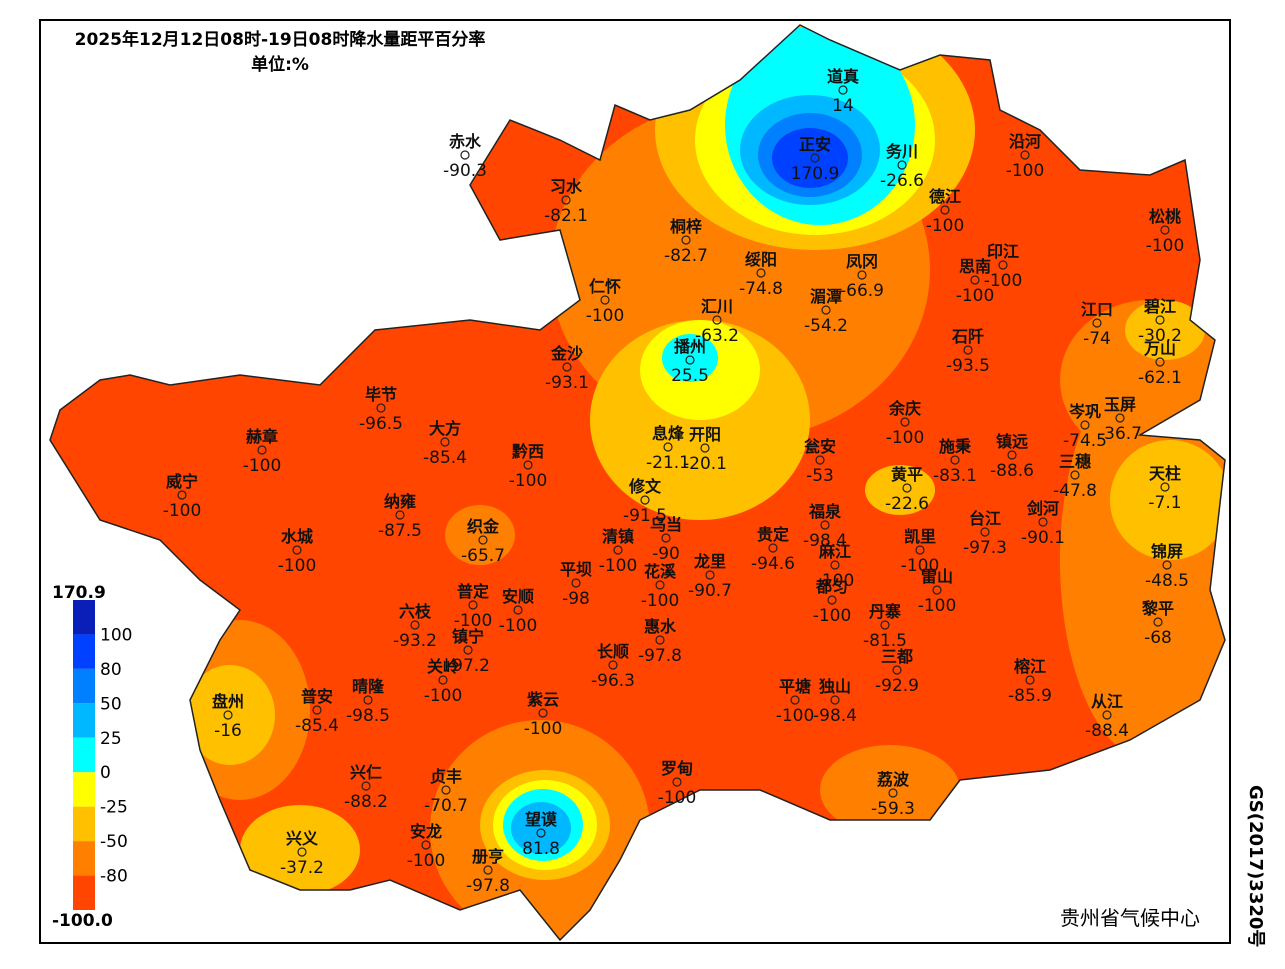 This screenshot has height=969, width=1285. Describe the element at coordinates (1167, 581) in the screenshot. I see `station-value: -48.5` at that location.